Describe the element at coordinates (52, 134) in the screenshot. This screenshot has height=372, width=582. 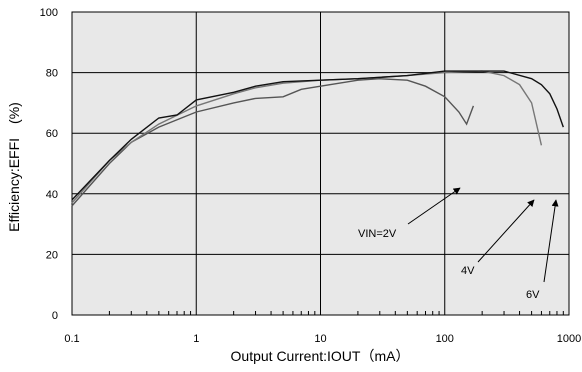
I see `y-tick-label: 60` at that location.